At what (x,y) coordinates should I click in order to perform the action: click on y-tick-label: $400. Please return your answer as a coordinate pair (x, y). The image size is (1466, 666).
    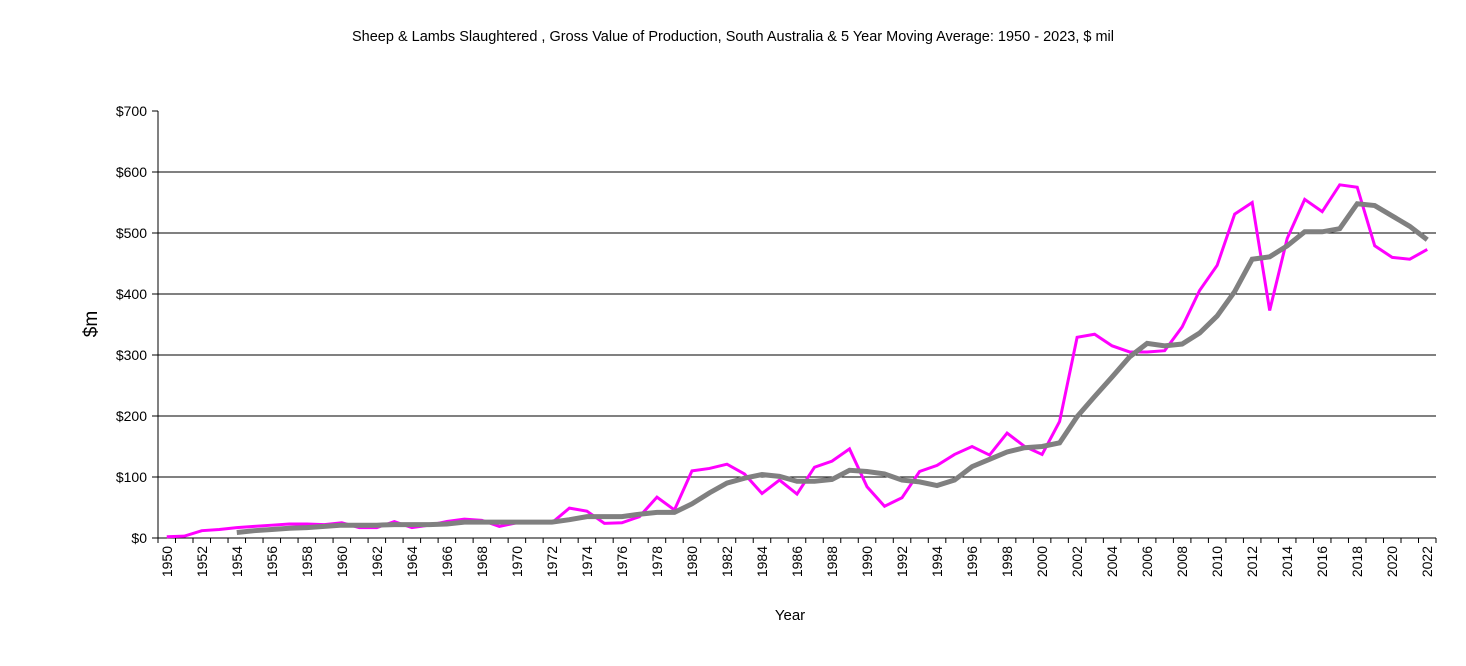
    Looking at the image, I should click on (131, 294).